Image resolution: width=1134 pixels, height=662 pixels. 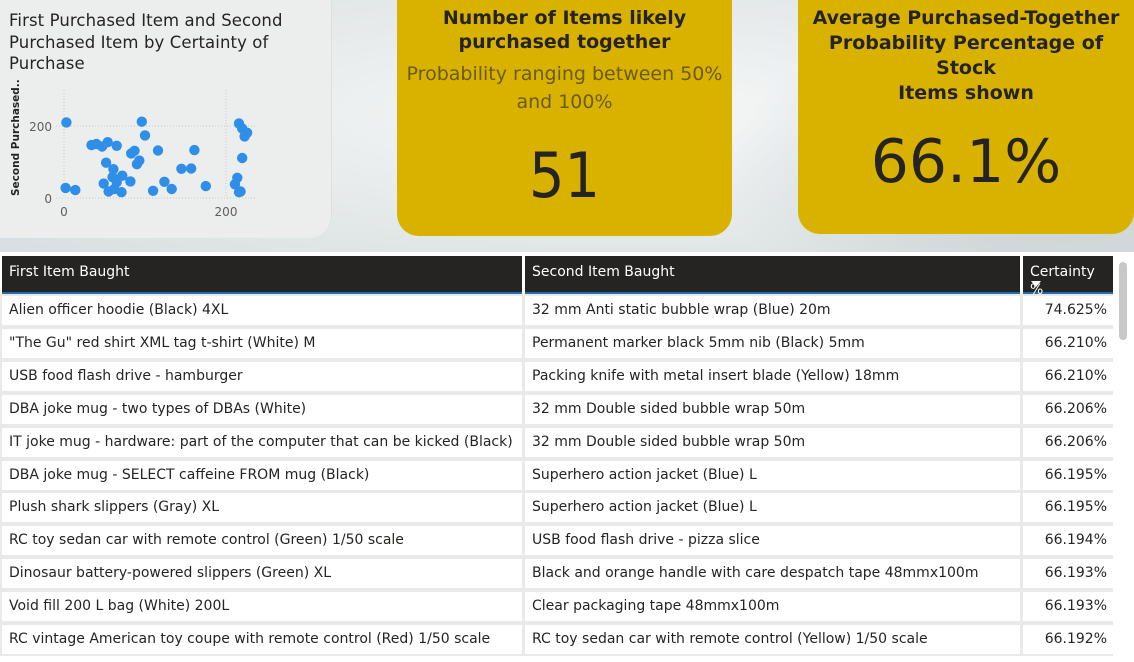 What do you see at coordinates (966, 55) in the screenshot?
I see `kpi-title-line: Probability Percentage of Stock` at bounding box center [966, 55].